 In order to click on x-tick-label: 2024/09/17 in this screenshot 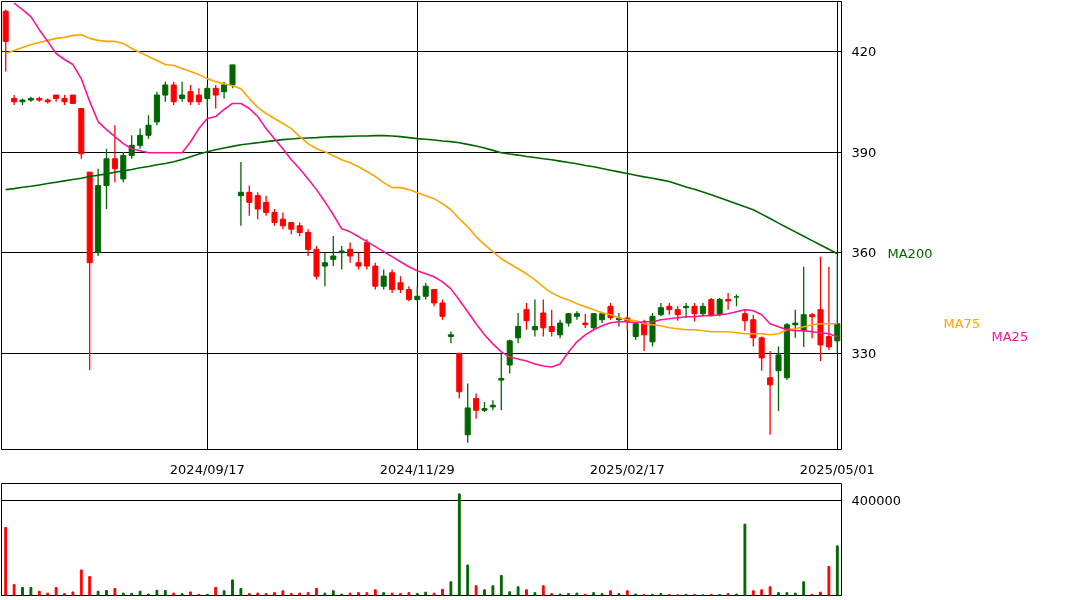, I will do `click(207, 469)`.